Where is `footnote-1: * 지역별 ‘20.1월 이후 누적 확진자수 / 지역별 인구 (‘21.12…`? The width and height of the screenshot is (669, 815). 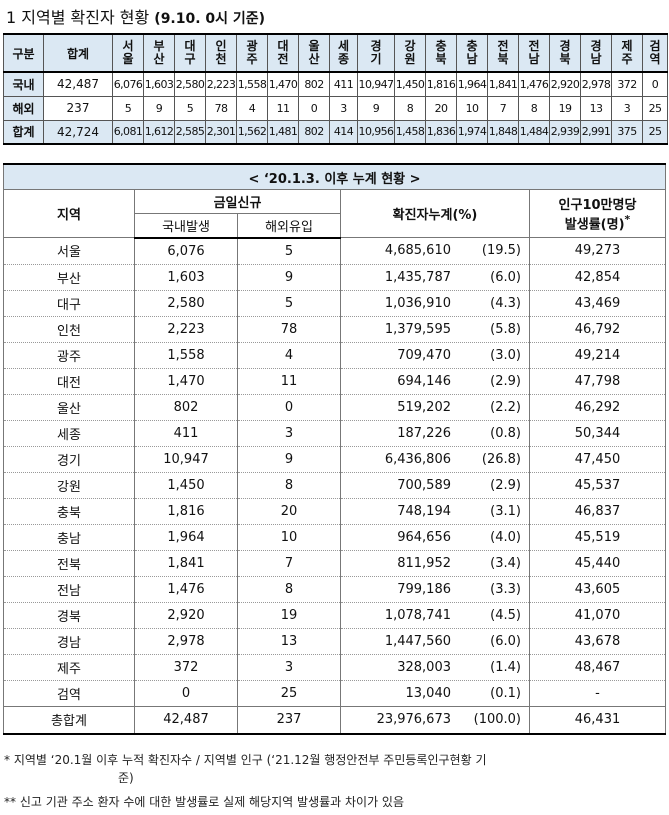 footnote-1: * 지역별 ‘20.1월 이후 누적 확진자수 / 지역별 인구 (‘21.12… is located at coordinates (245, 760).